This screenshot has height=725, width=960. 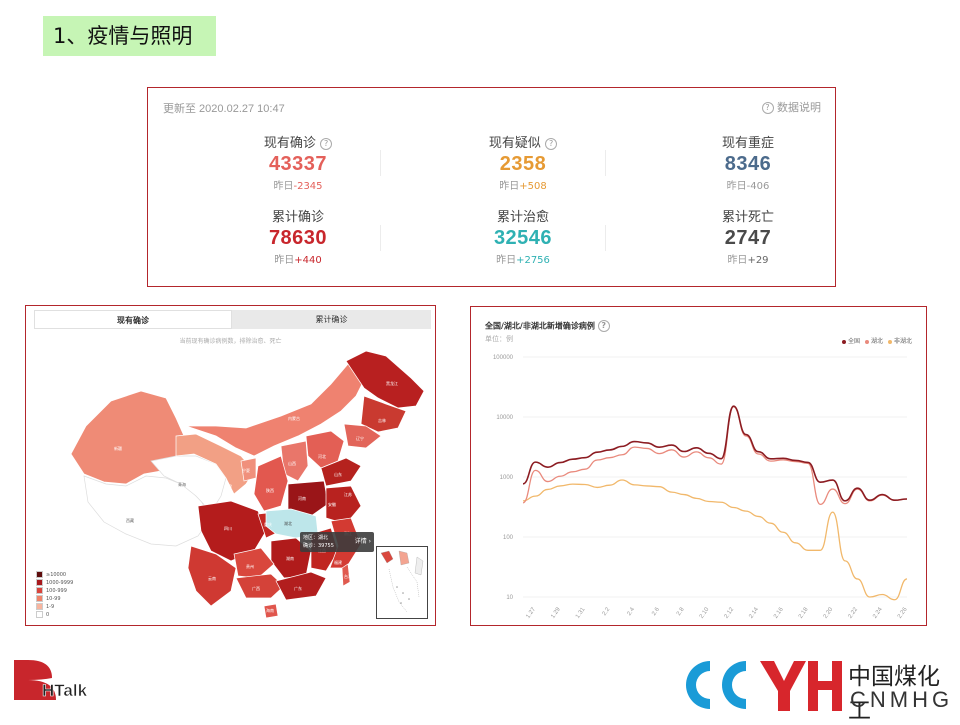 I want to click on south-china-sea-inset, so click(x=402, y=582).